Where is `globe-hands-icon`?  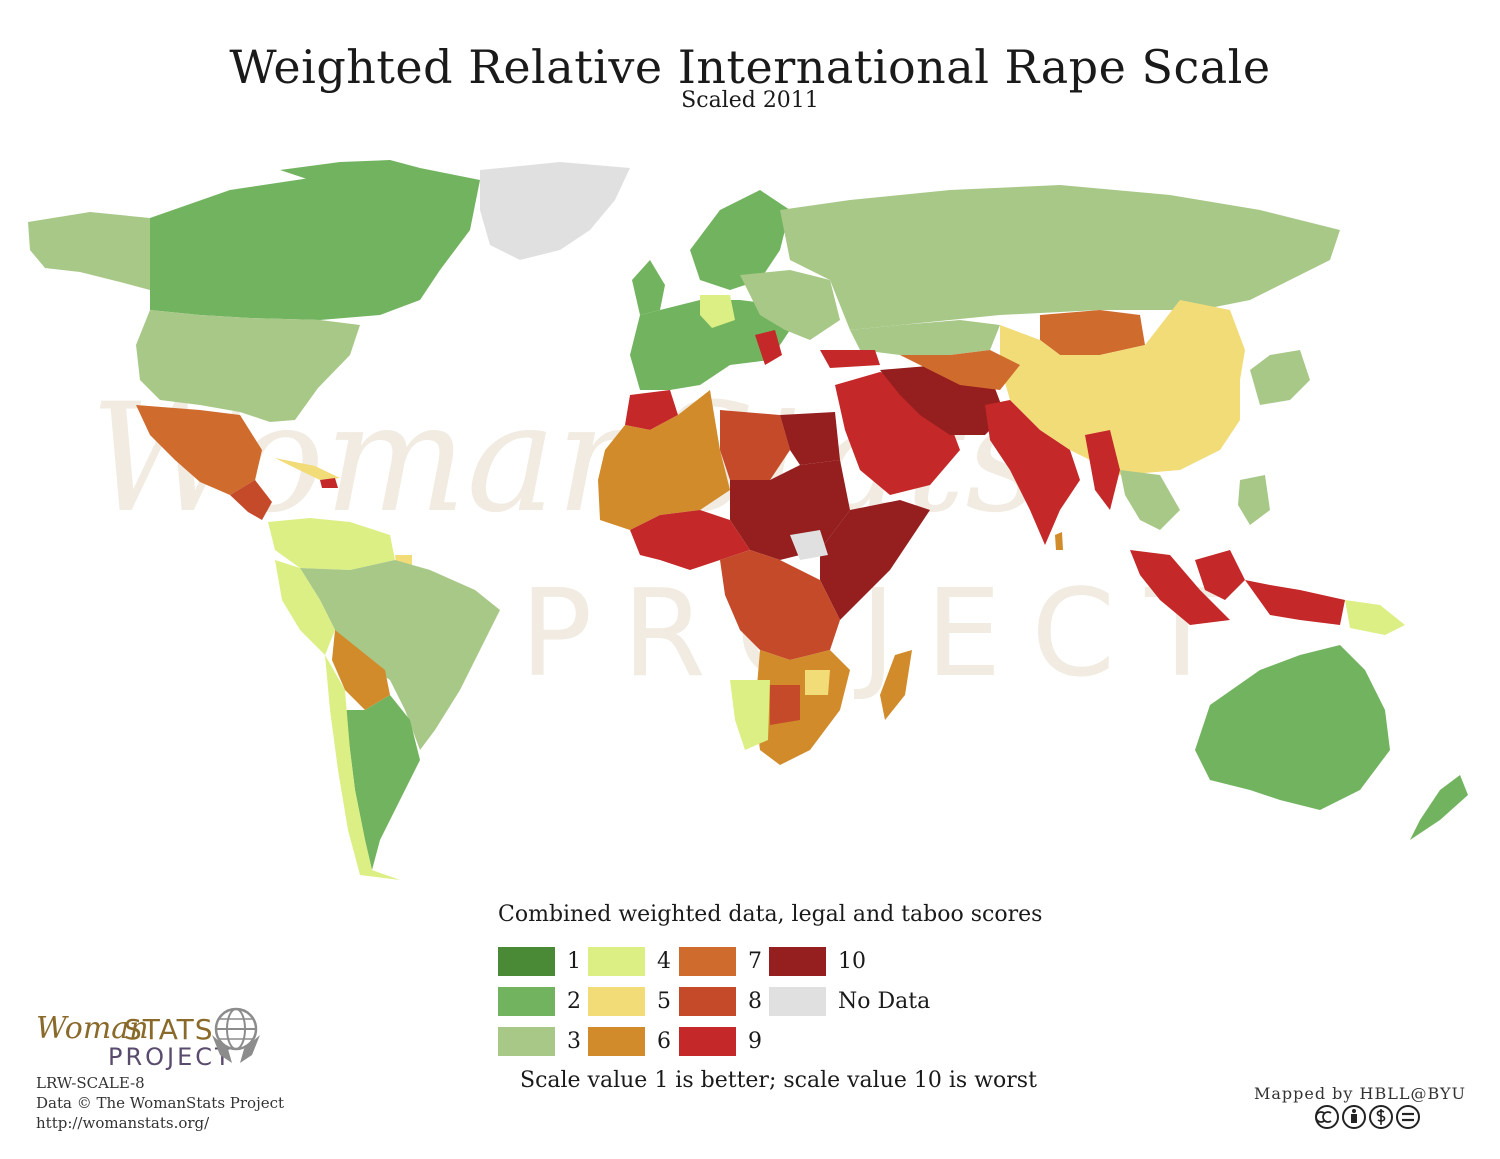 globe-hands-icon is located at coordinates (236, 1035).